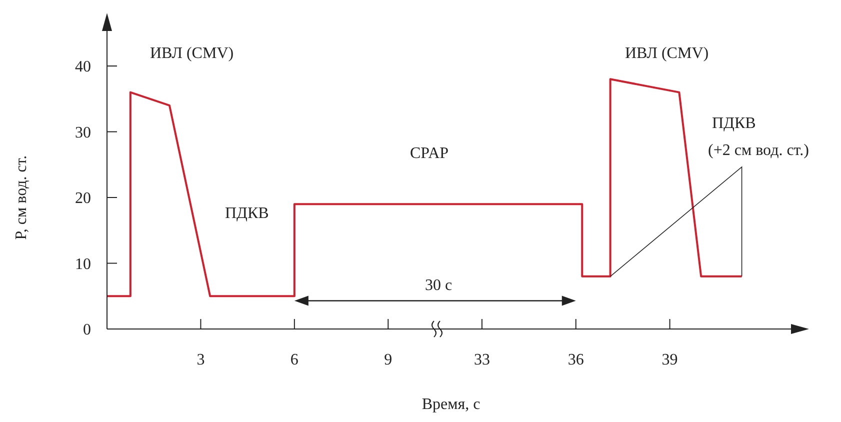 Image resolution: width=841 pixels, height=422 pixels. I want to click on x-tick-label: 6, so click(294, 359).